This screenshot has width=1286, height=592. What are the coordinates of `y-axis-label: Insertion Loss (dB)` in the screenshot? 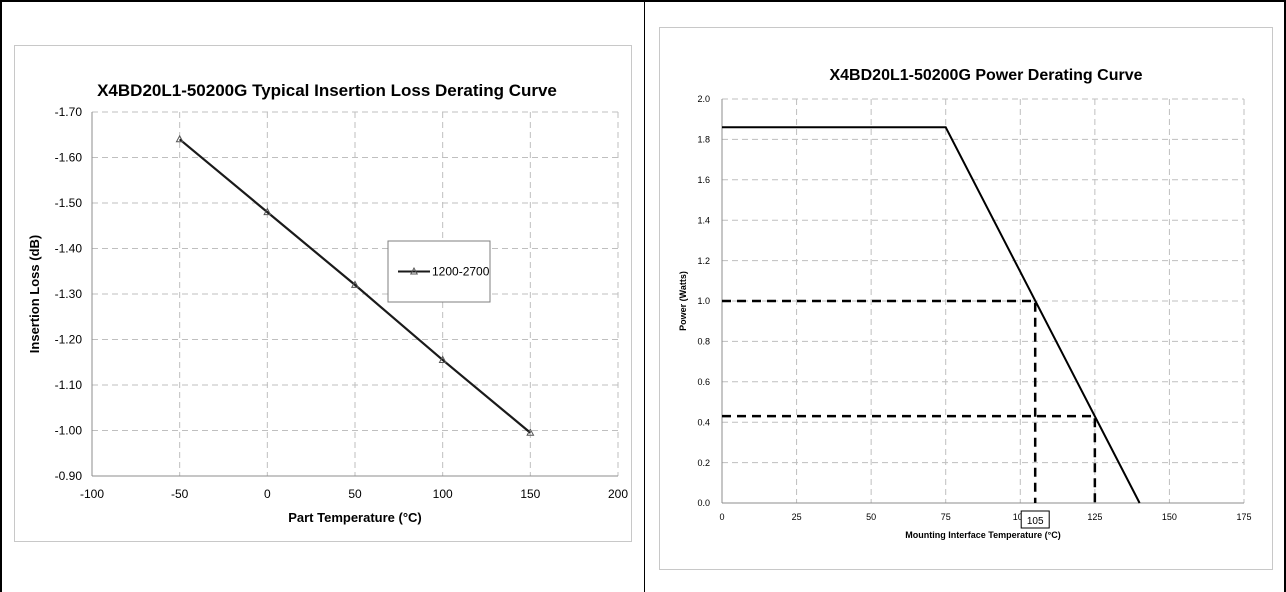 It's located at (34, 294).